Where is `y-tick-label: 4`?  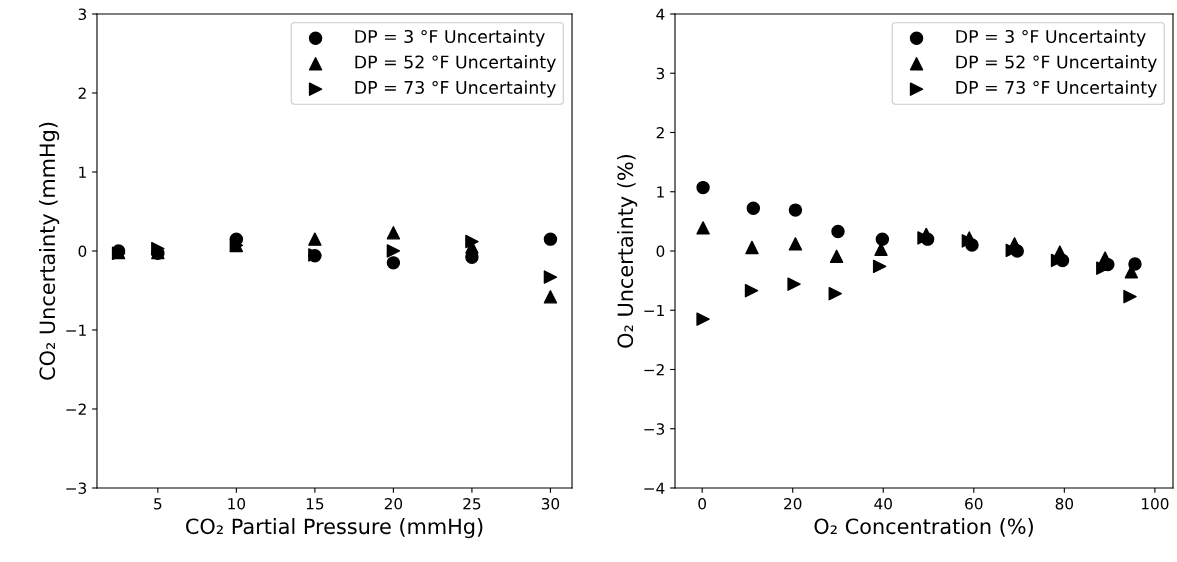
y-tick-label: 4 is located at coordinates (660, 14).